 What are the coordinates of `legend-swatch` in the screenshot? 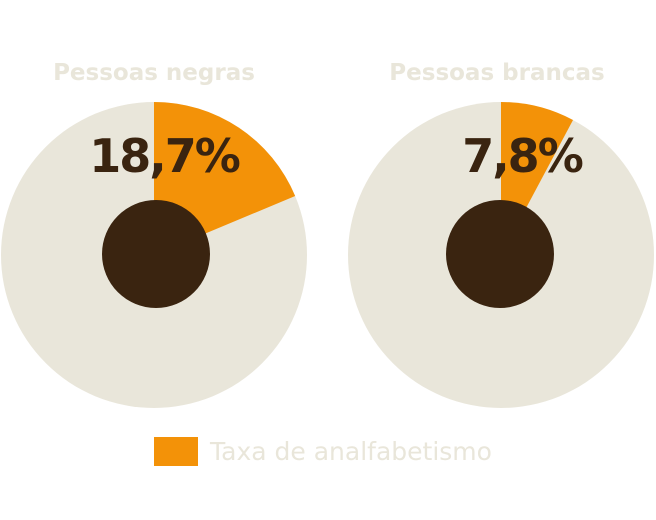 It's located at (176, 451).